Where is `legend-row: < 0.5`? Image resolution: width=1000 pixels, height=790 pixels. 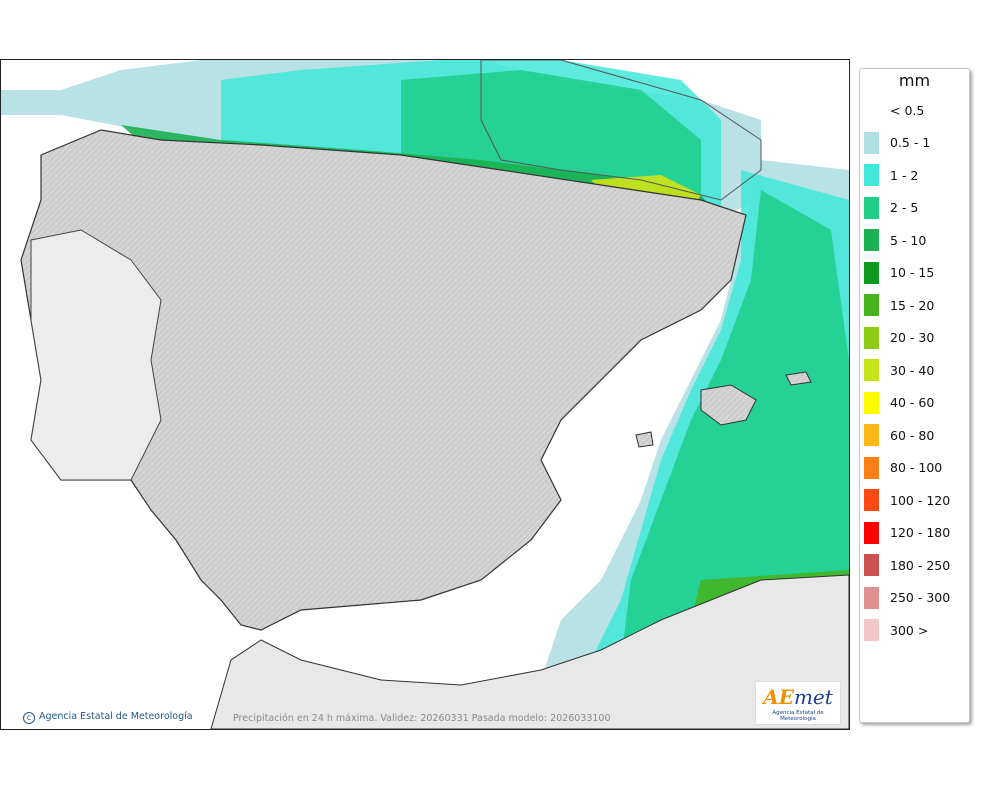 legend-row: < 0.5 is located at coordinates (892, 110).